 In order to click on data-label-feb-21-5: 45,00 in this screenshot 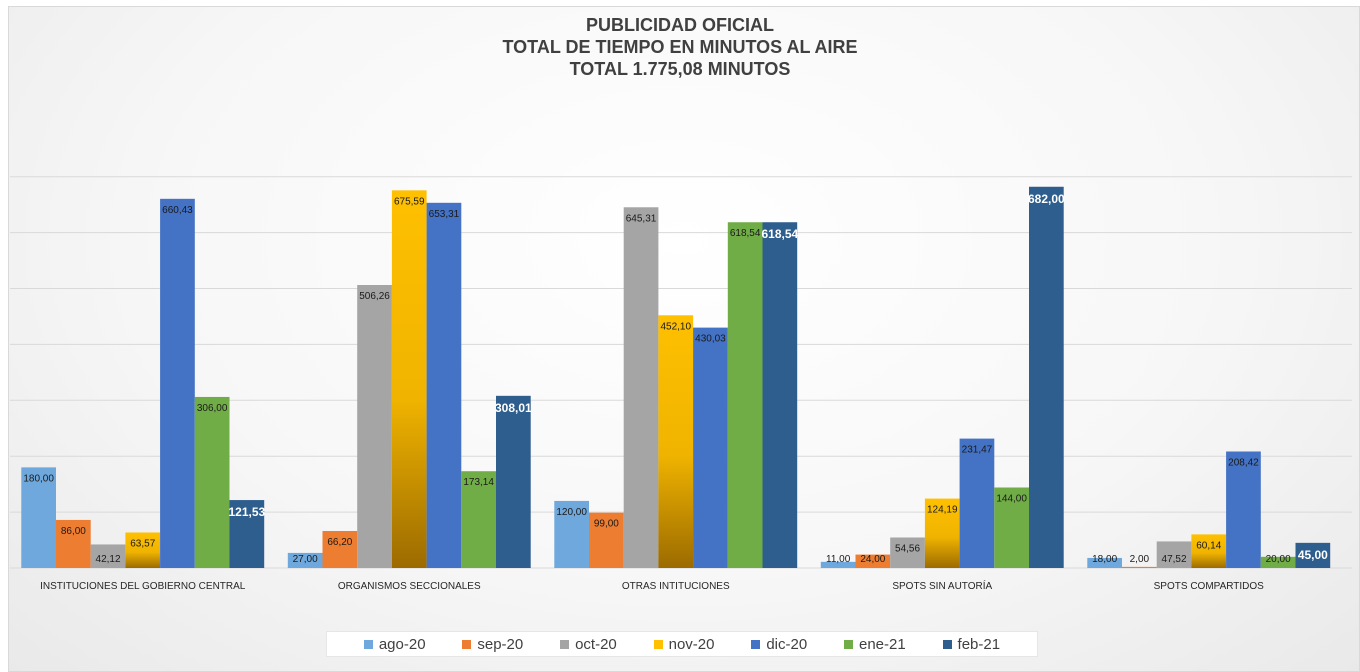, I will do `click(1313, 555)`.